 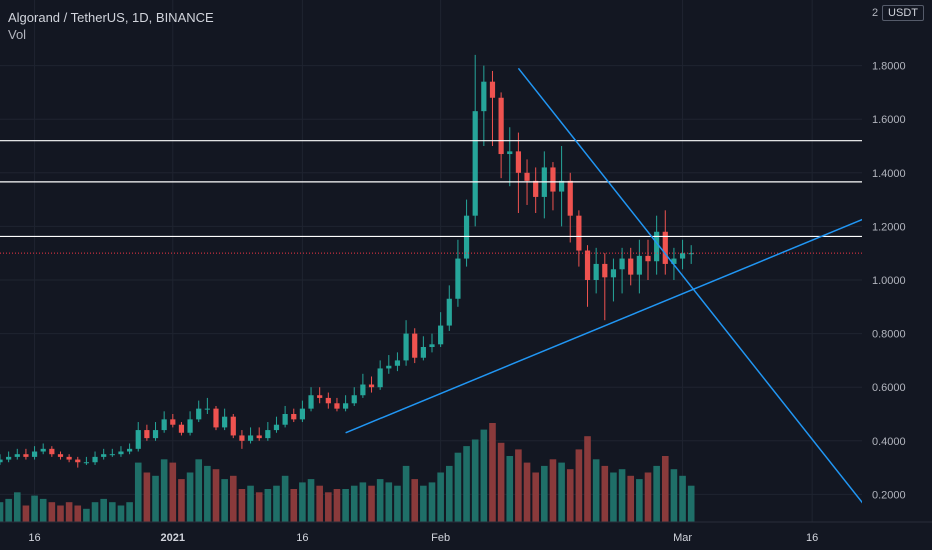 What do you see at coordinates (889, 335) in the screenshot?
I see `y-tick-label: 0.8000` at bounding box center [889, 335].